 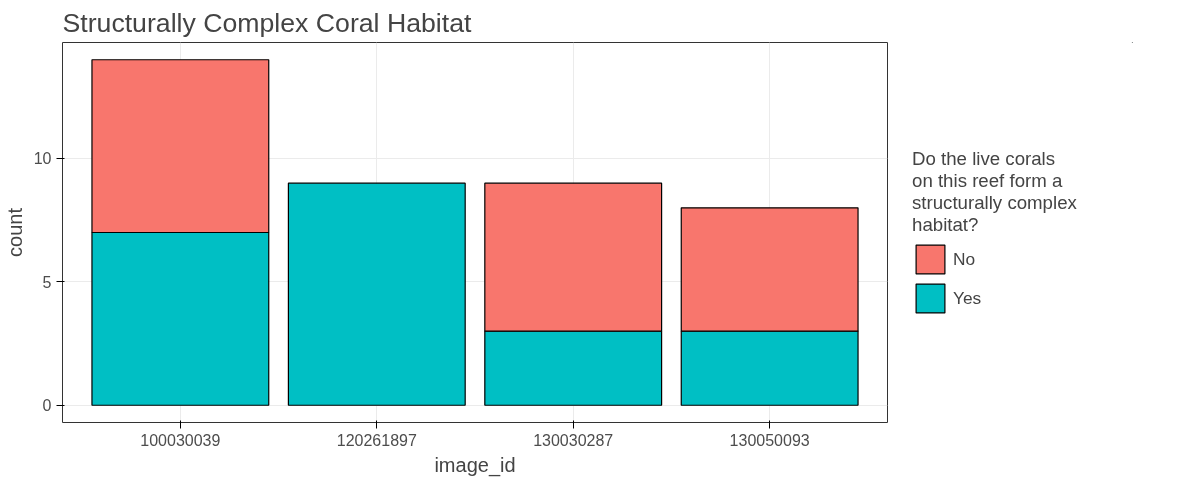 I want to click on x-tick-label: 130050093, so click(x=769, y=440).